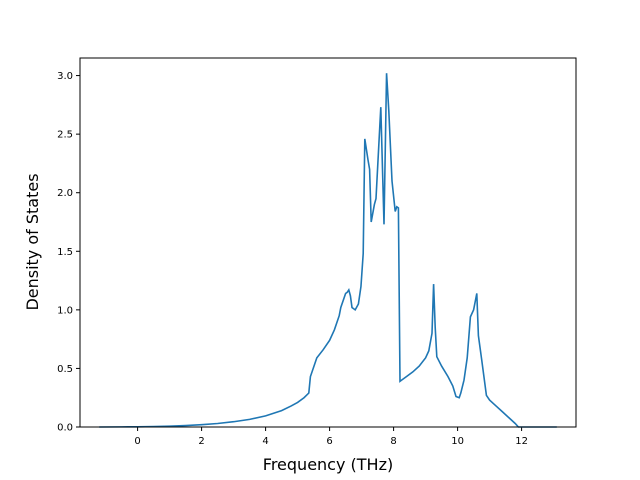 This screenshot has width=640, height=480. Describe the element at coordinates (32, 241) in the screenshot. I see `y-axis-label: Density of States` at that location.